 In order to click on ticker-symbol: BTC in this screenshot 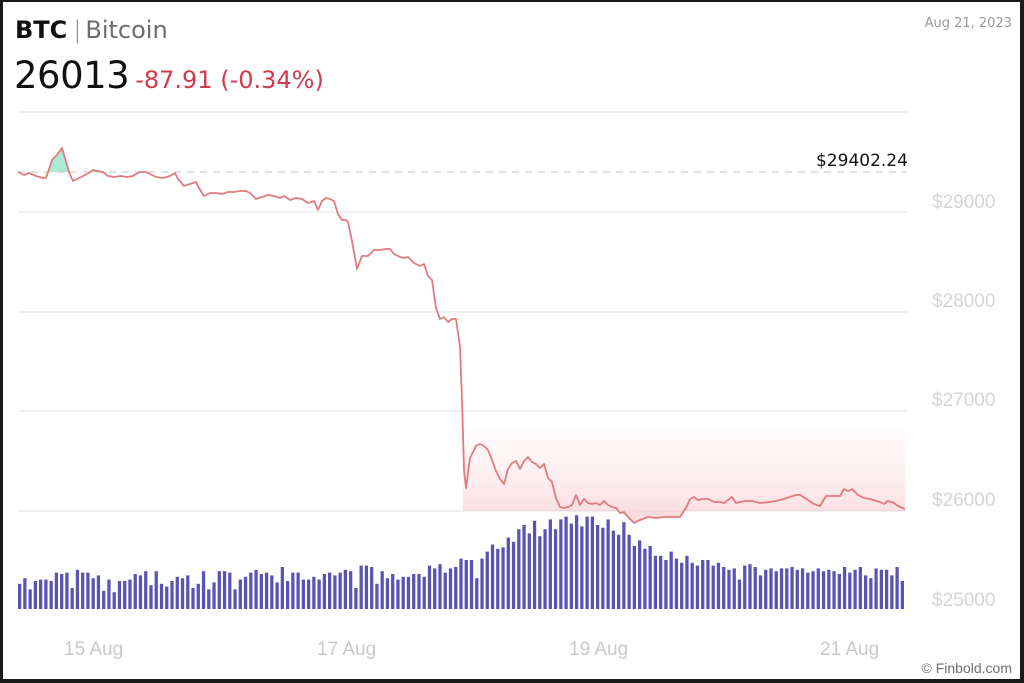, I will do `click(41, 30)`.